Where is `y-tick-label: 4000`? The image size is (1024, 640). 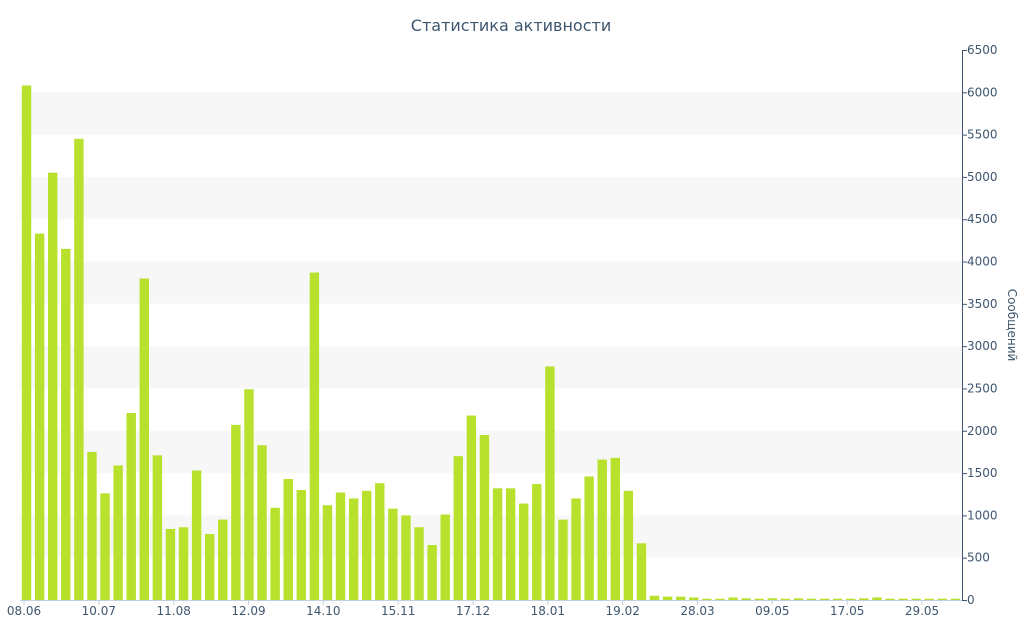
y-tick-label: 4000 is located at coordinates (982, 262).